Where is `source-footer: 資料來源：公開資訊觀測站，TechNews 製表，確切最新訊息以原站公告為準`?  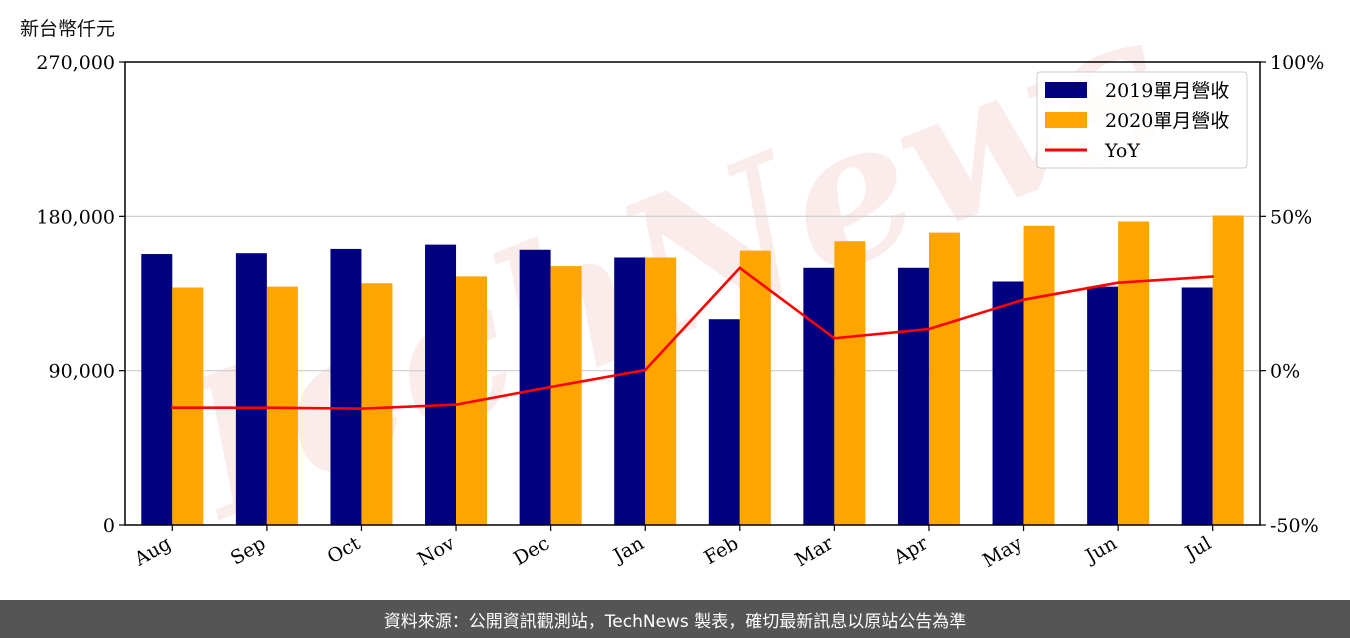
source-footer: 資料來源：公開資訊觀測站，TechNews 製表，確切最新訊息以原站公告為準 is located at coordinates (675, 619).